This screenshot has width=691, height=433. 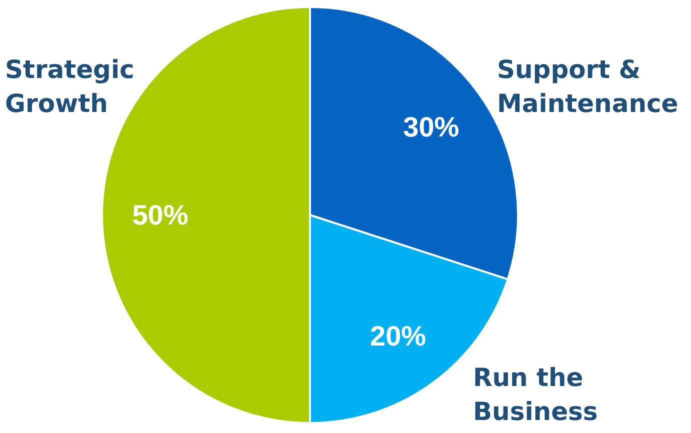 What do you see at coordinates (398, 336) in the screenshot?
I see `data-label: 20%` at bounding box center [398, 336].